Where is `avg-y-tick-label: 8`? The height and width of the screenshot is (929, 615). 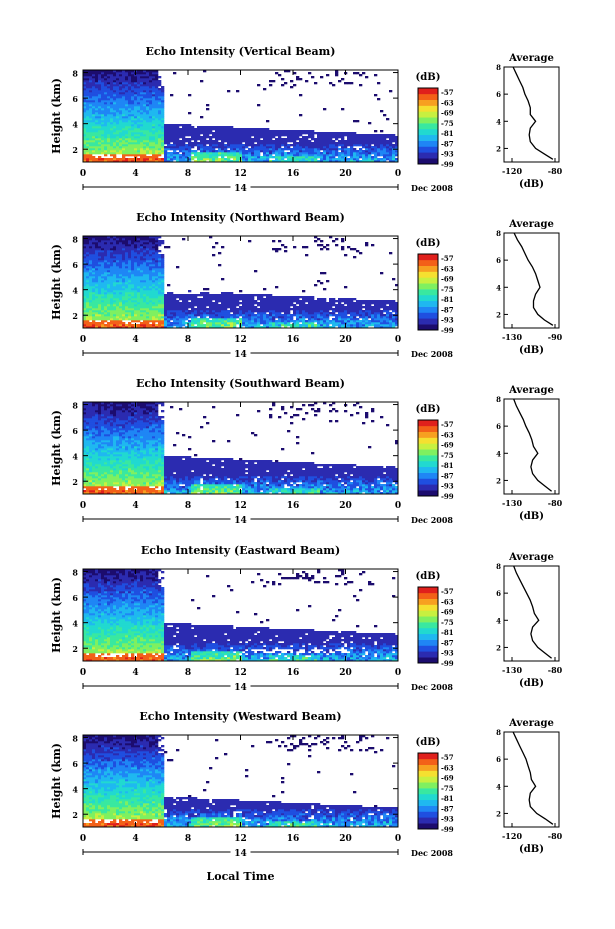
avg-y-tick-label: 8 is located at coordinates (498, 67).